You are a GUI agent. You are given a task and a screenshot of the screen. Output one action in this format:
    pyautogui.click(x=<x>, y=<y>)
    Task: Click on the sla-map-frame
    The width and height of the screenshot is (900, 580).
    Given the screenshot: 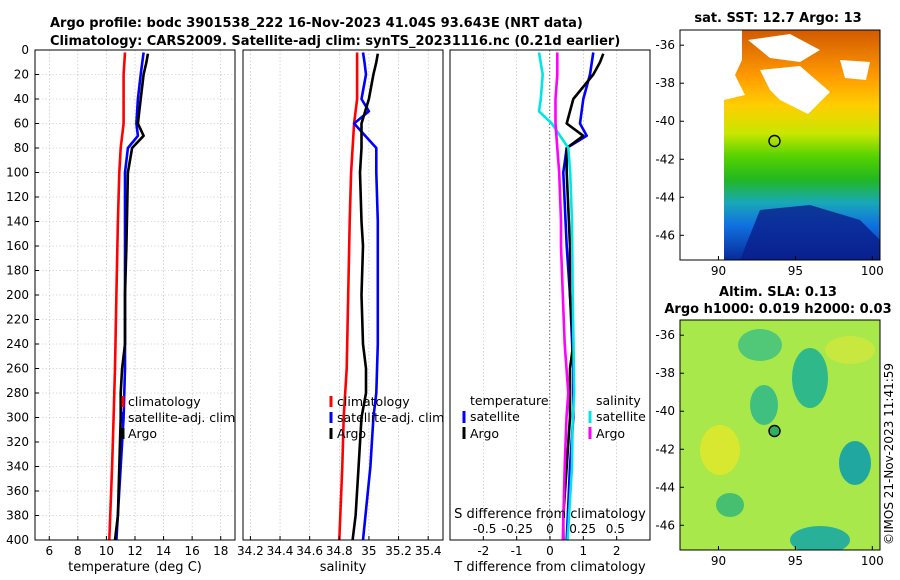 What is the action you would take?
    pyautogui.click(x=780, y=435)
    